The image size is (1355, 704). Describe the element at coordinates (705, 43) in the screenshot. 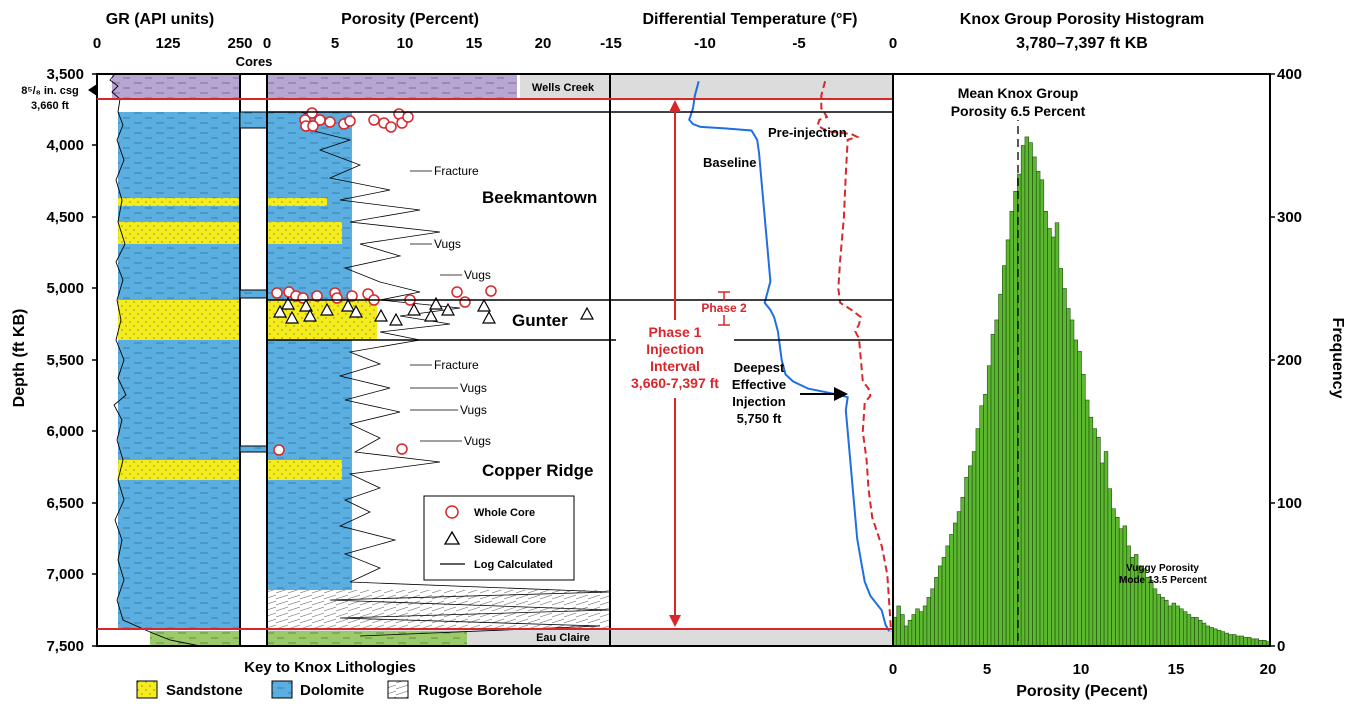

I see `dtemp-tick-m10: -10` at that location.